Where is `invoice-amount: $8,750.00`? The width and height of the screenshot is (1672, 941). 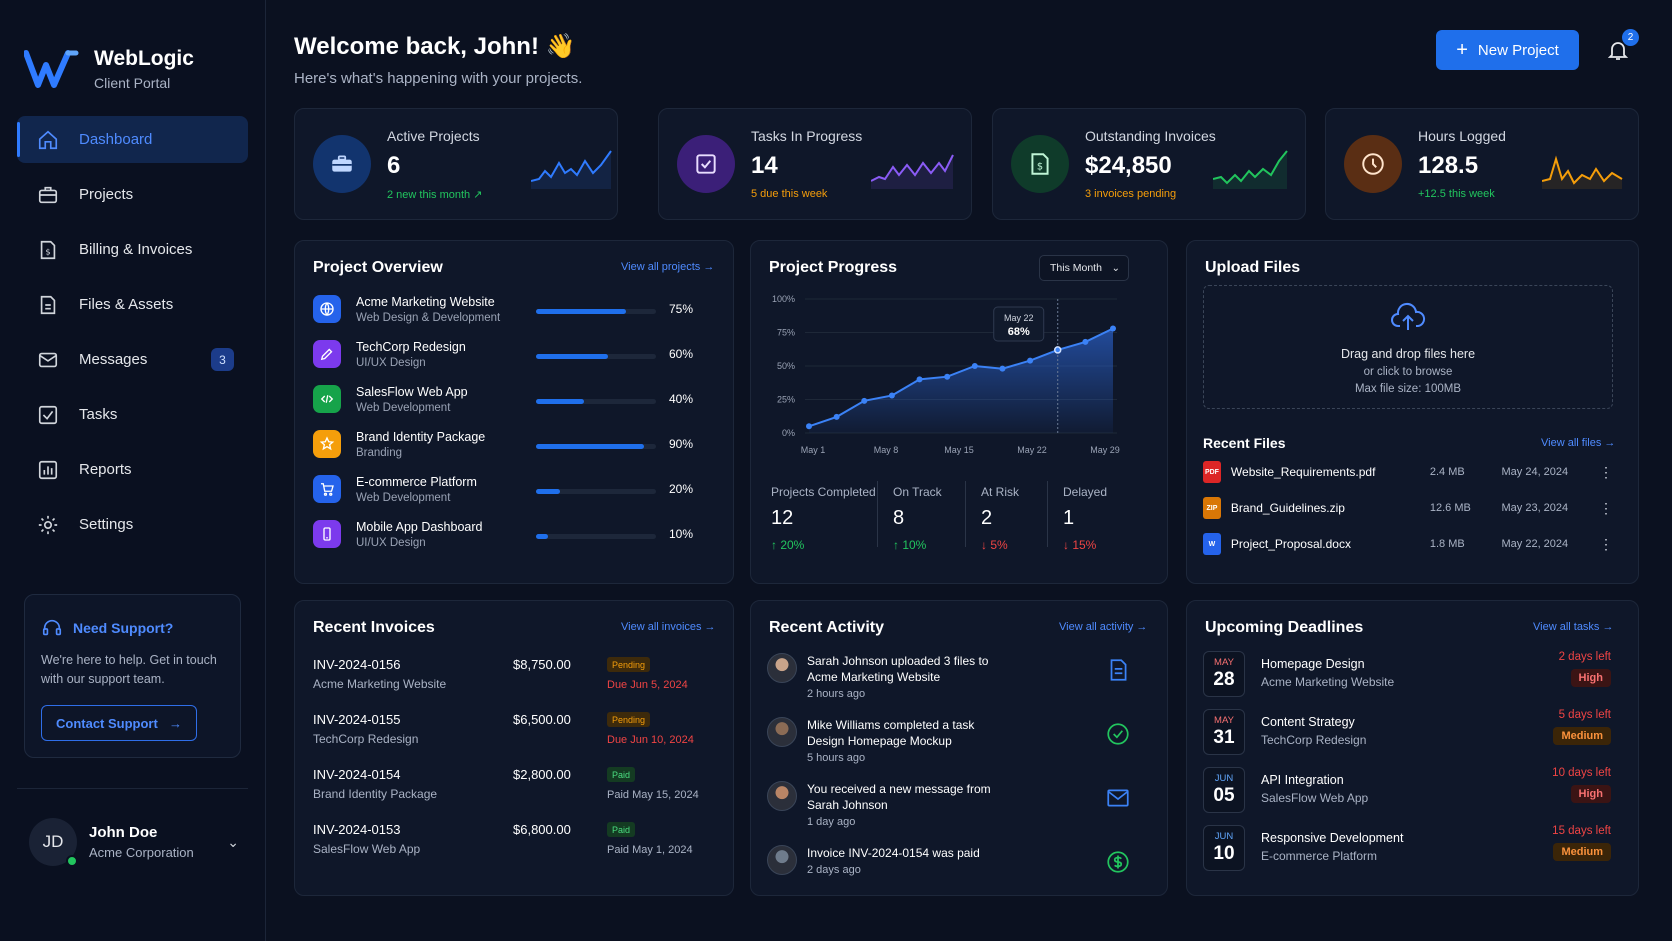
invoice-amount: $8,750.00 is located at coordinates (542, 664).